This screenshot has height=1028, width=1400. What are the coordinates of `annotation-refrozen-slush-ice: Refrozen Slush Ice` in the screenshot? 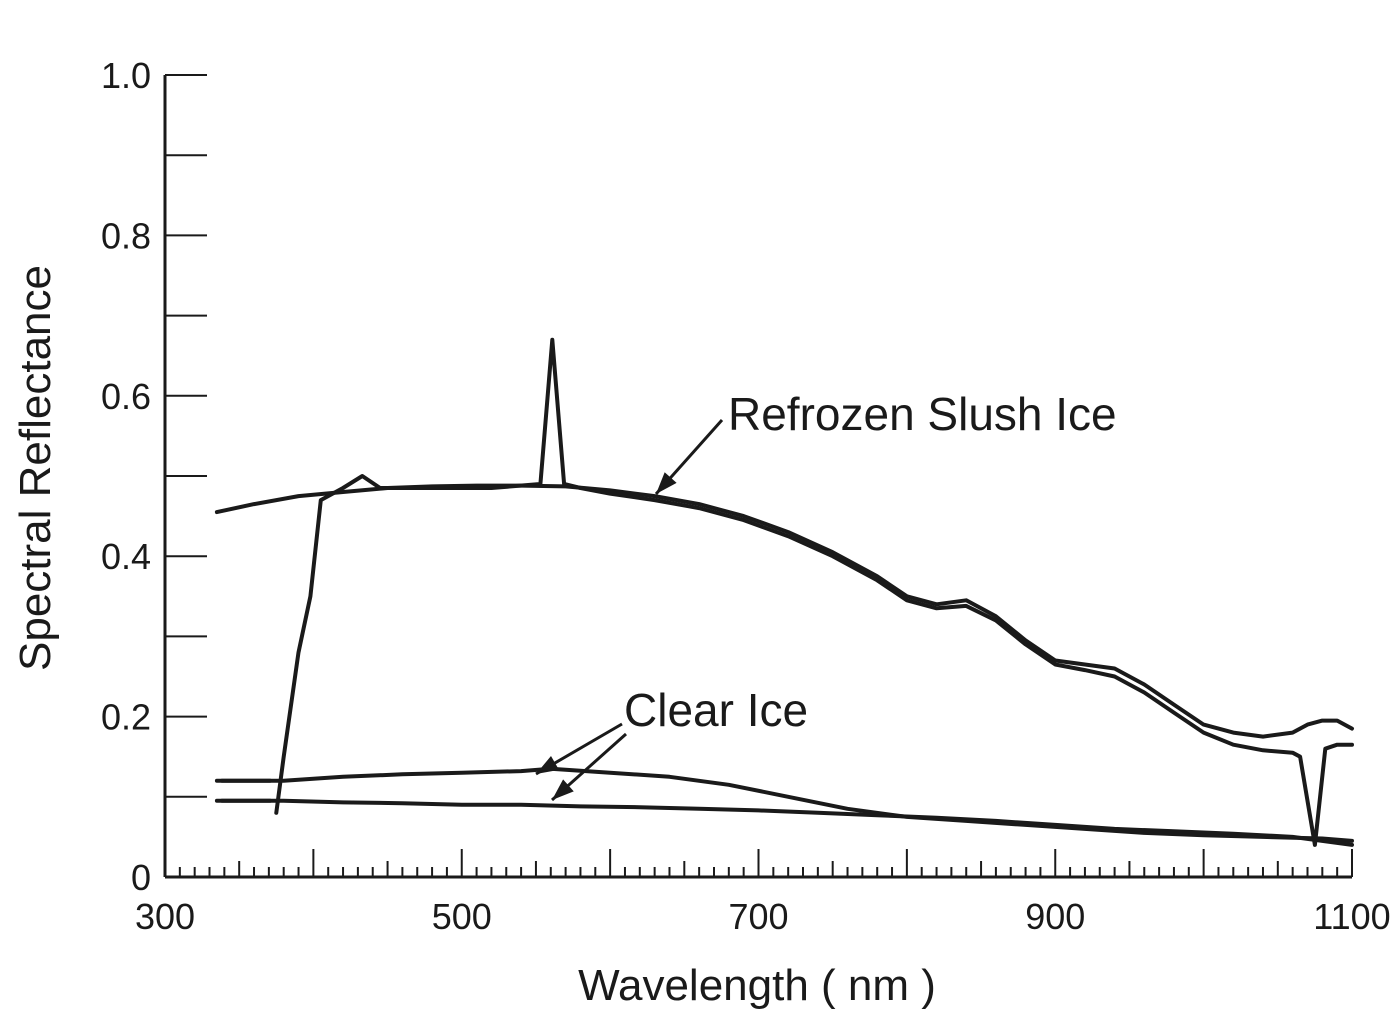 It's located at (922, 414).